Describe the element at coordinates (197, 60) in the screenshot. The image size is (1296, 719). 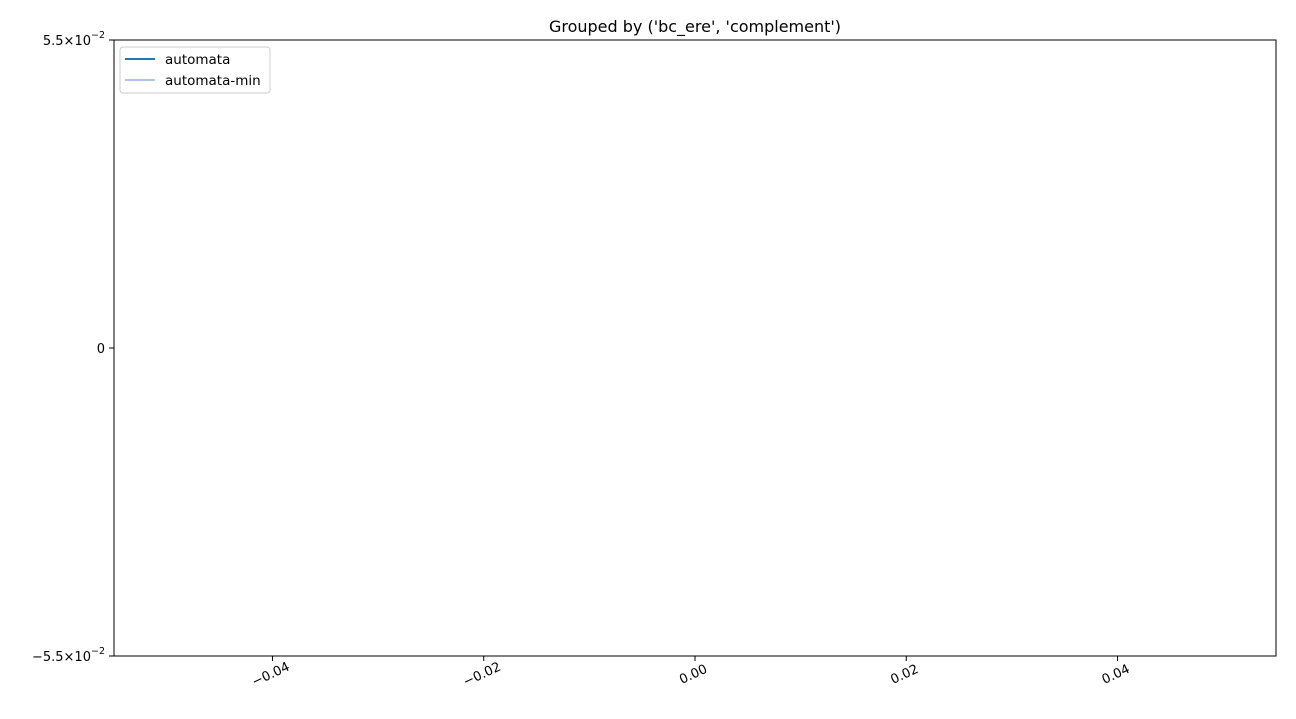
I see `legend-label: automata` at that location.